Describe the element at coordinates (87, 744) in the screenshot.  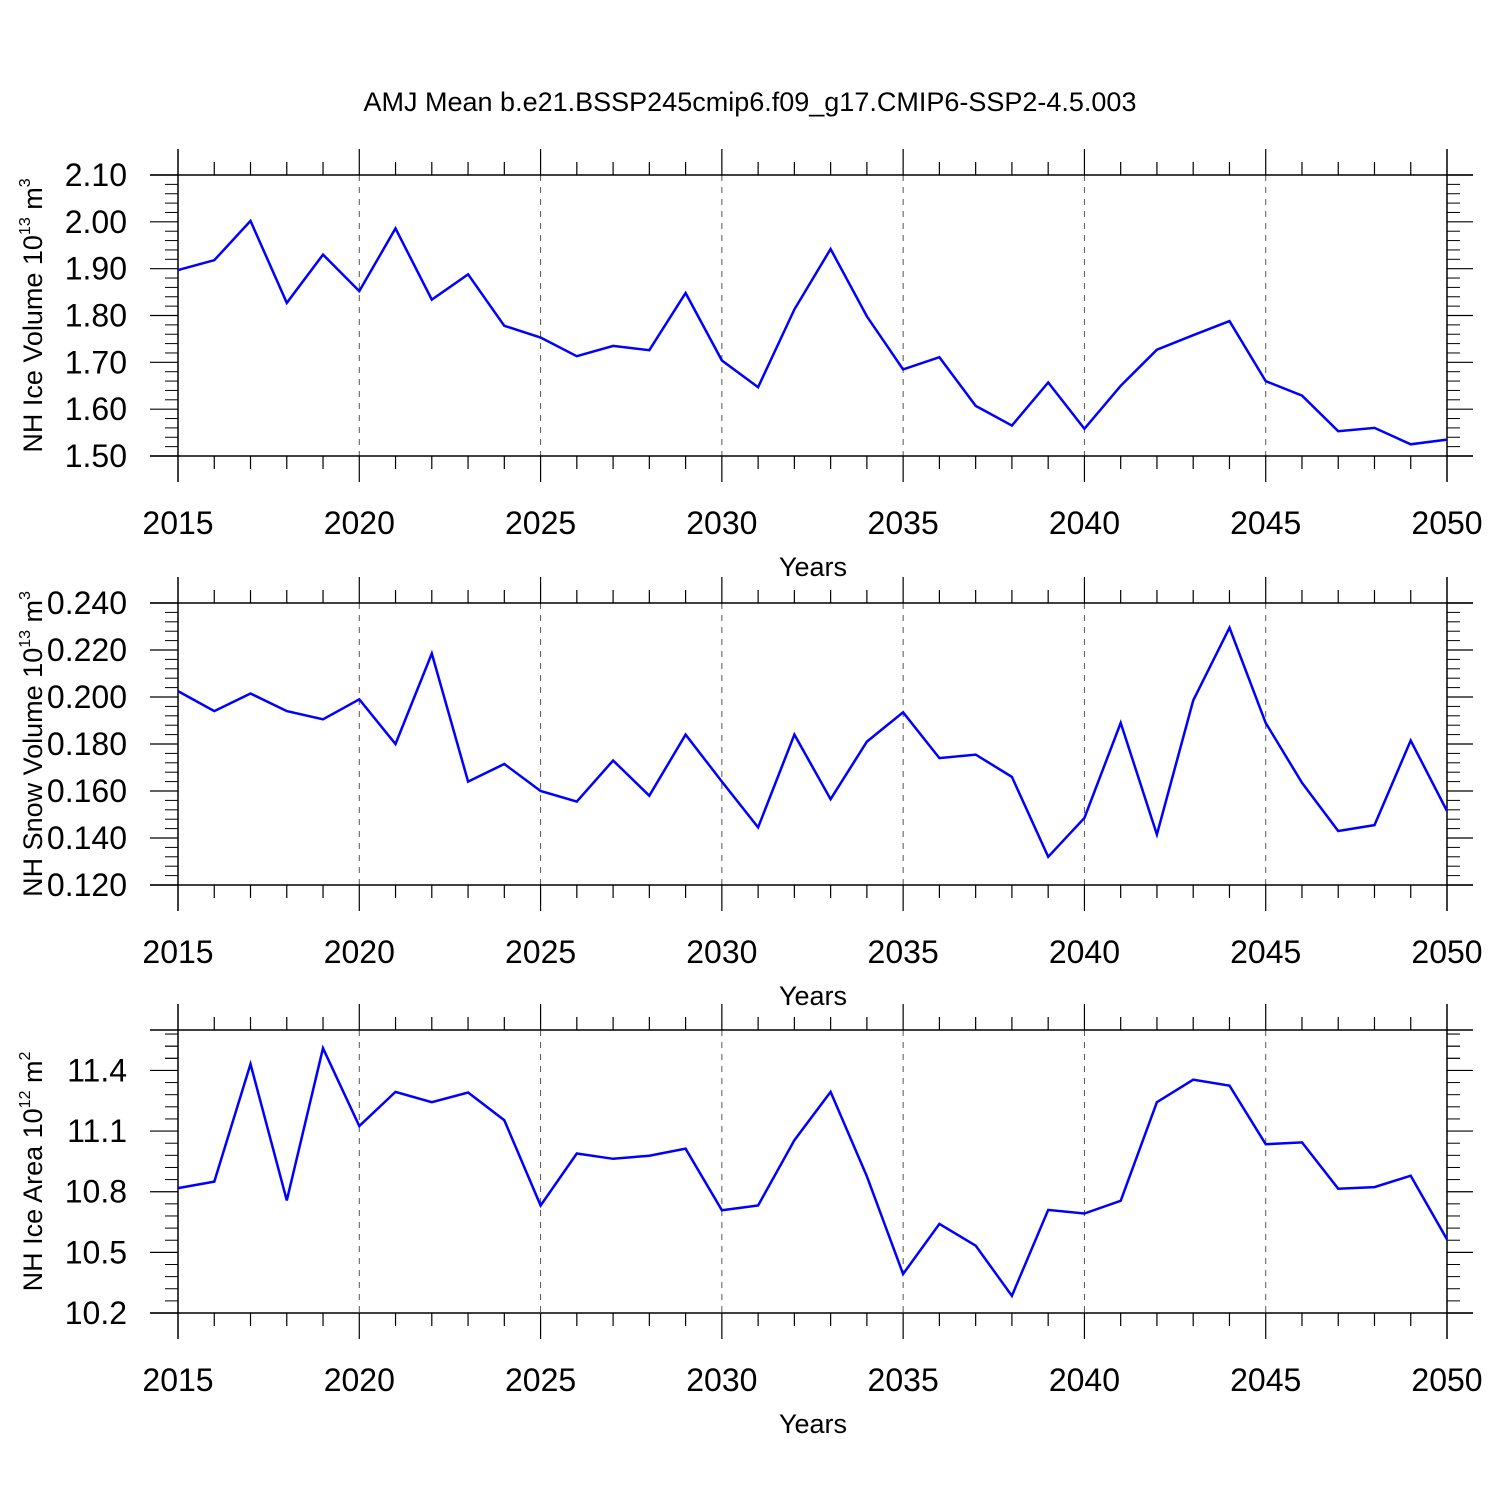
I see `chart2-ytick-label-3: 0.180` at that location.